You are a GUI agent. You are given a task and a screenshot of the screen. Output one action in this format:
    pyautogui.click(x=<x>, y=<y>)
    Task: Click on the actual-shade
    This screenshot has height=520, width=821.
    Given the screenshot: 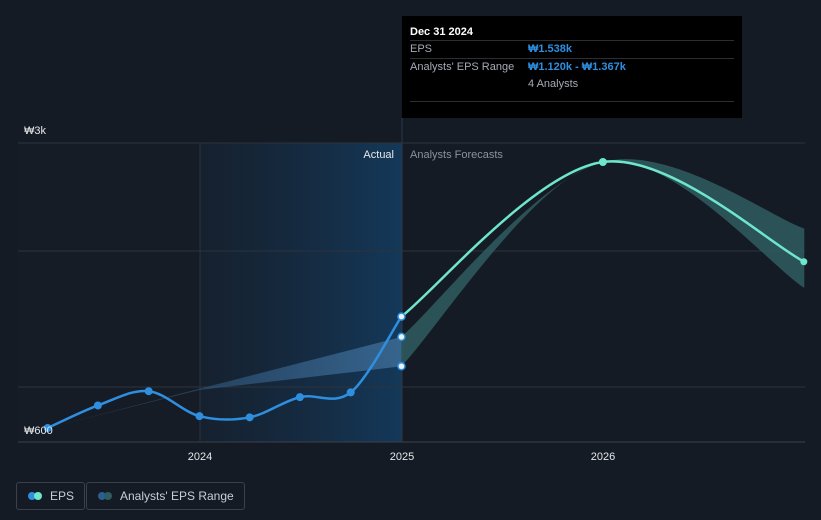 What is the action you would take?
    pyautogui.click(x=301, y=292)
    